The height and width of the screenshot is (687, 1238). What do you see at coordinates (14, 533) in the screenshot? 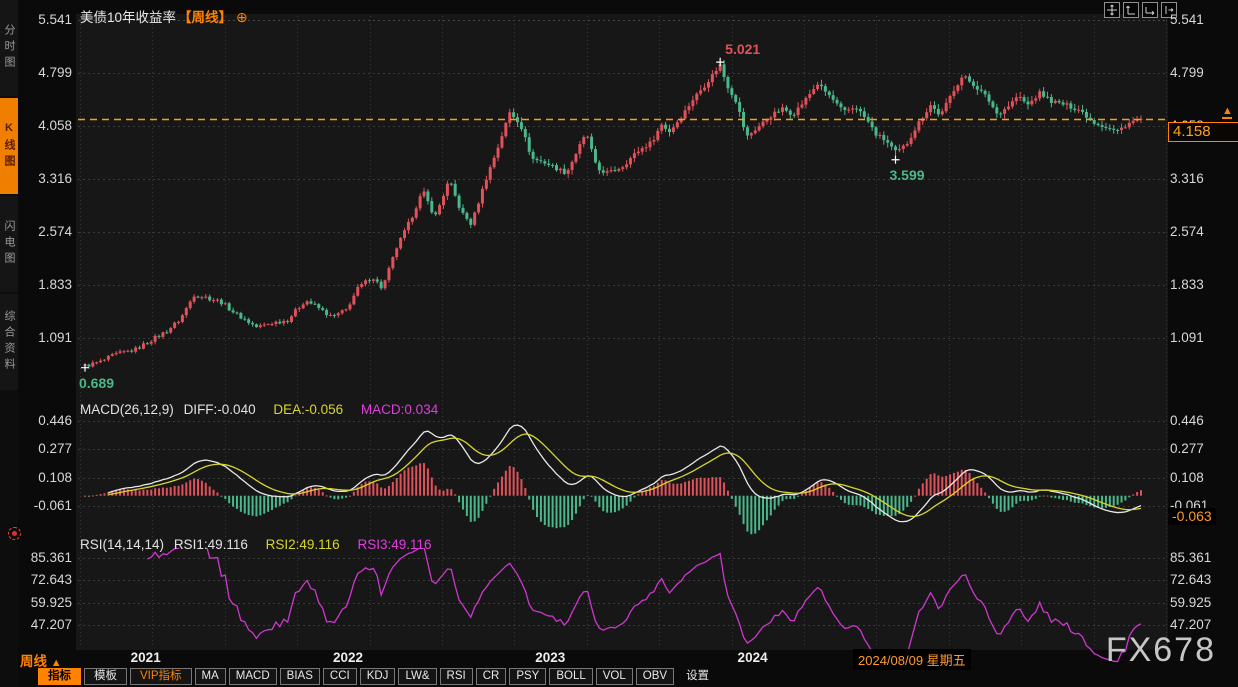
I see `live-alert-icon` at bounding box center [14, 533].